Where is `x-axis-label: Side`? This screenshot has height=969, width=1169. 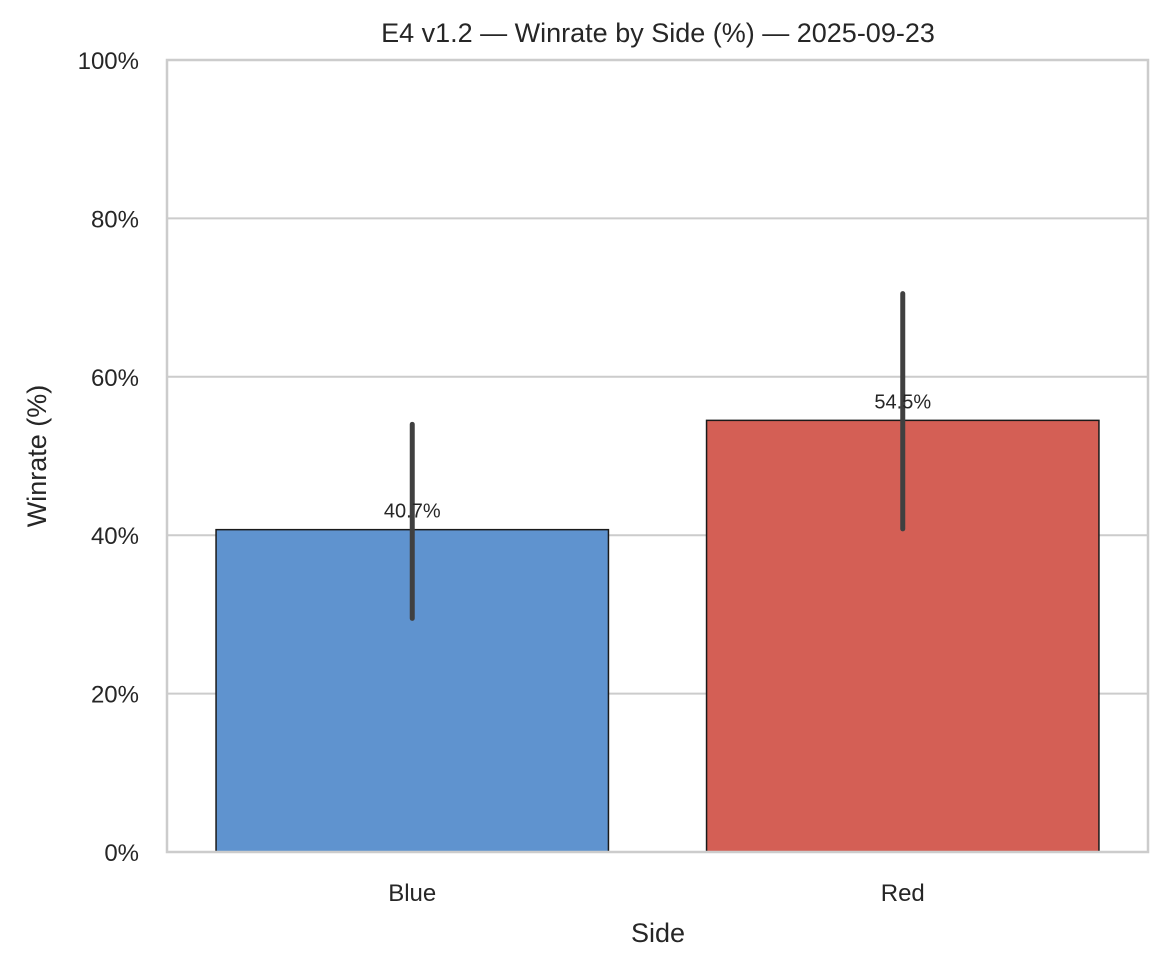
x-axis-label: Side is located at coordinates (658, 933).